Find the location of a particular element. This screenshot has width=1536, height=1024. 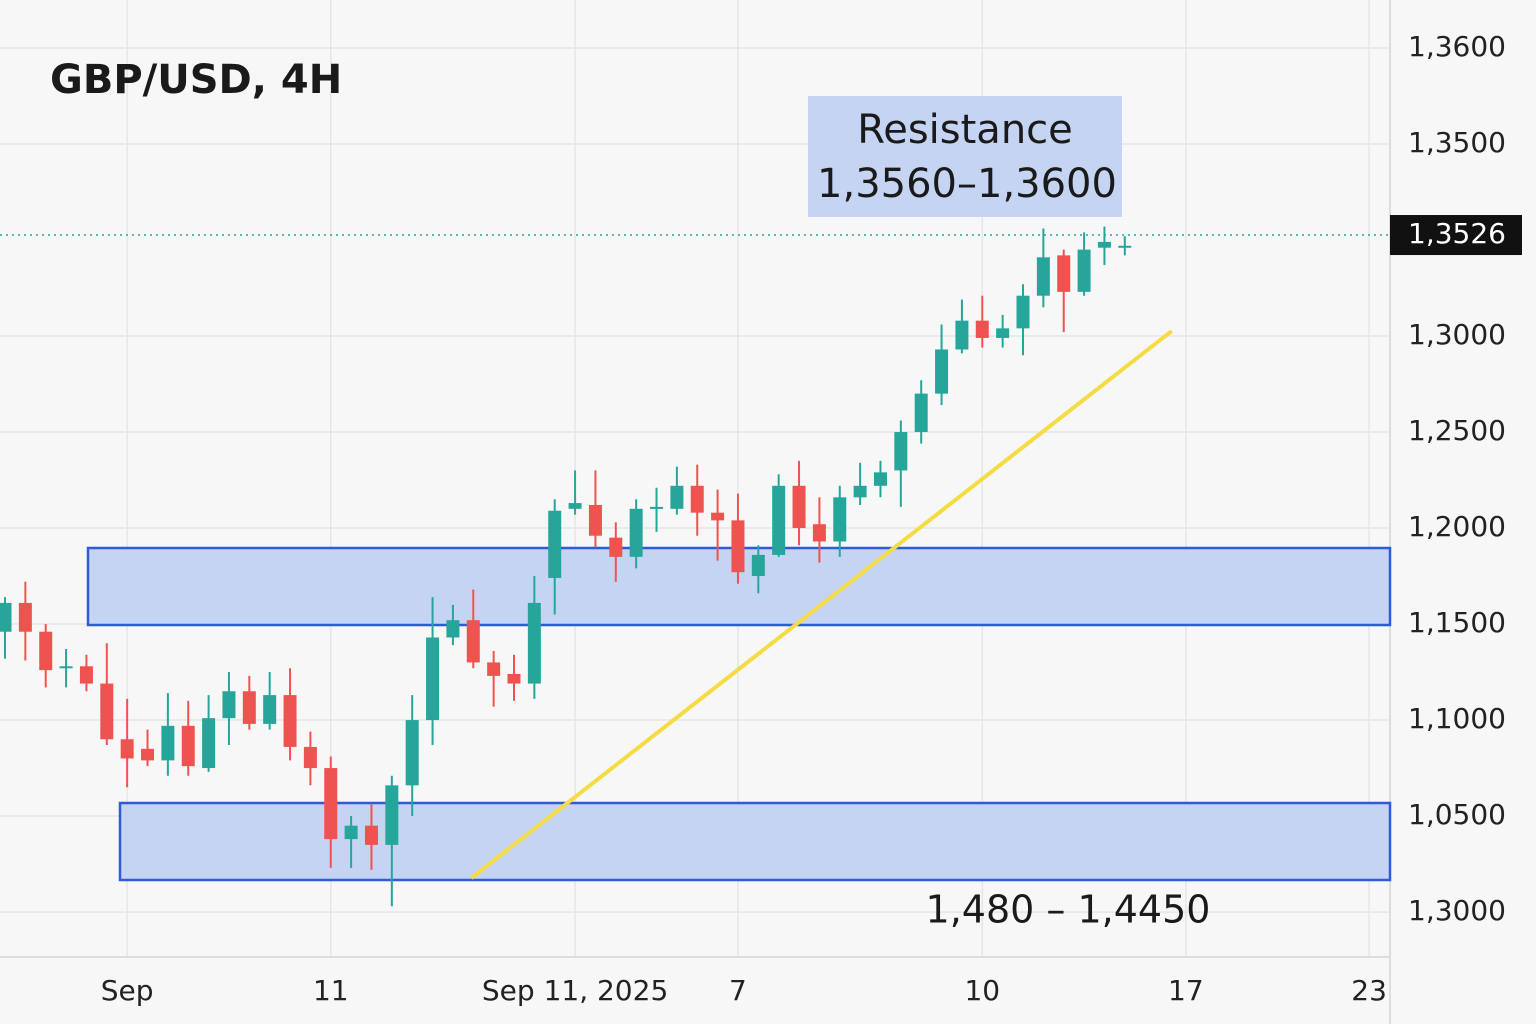

y-tick-label: 1,1000 is located at coordinates (1457, 718).